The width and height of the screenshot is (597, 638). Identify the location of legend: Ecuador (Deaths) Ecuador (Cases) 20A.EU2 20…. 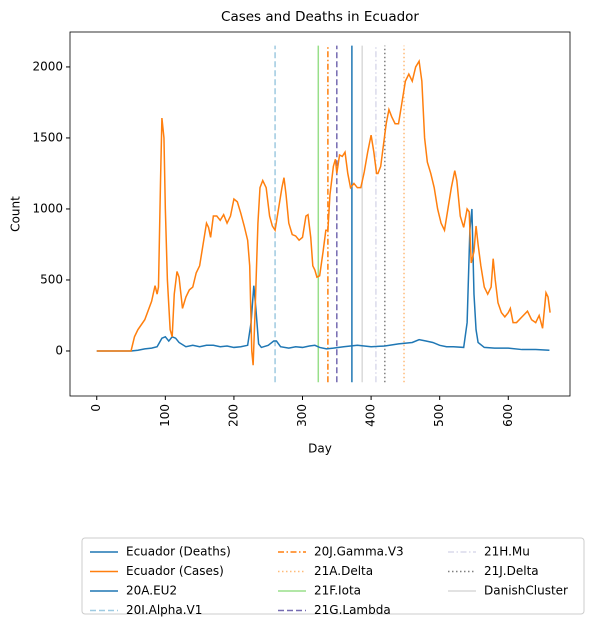
(333, 577).